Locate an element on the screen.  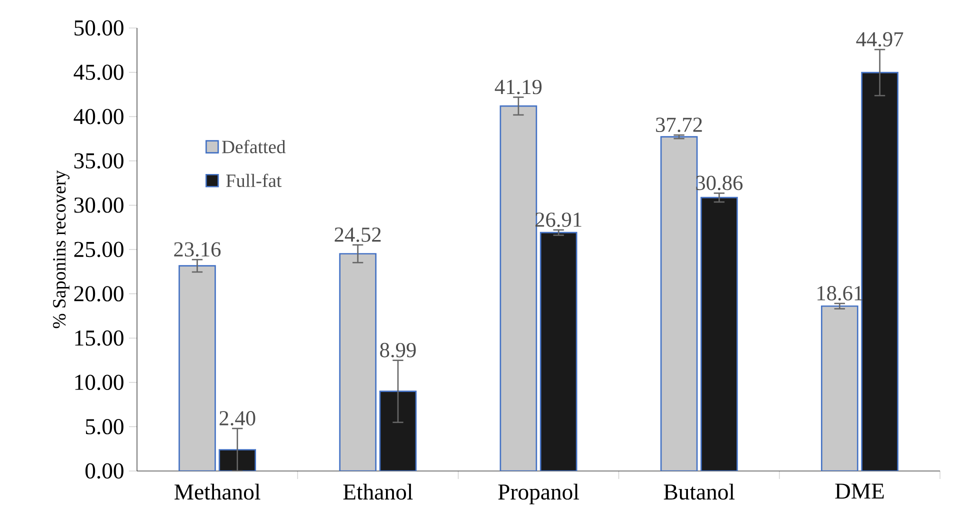
y-tick-label: 15.00 is located at coordinates (99, 338).